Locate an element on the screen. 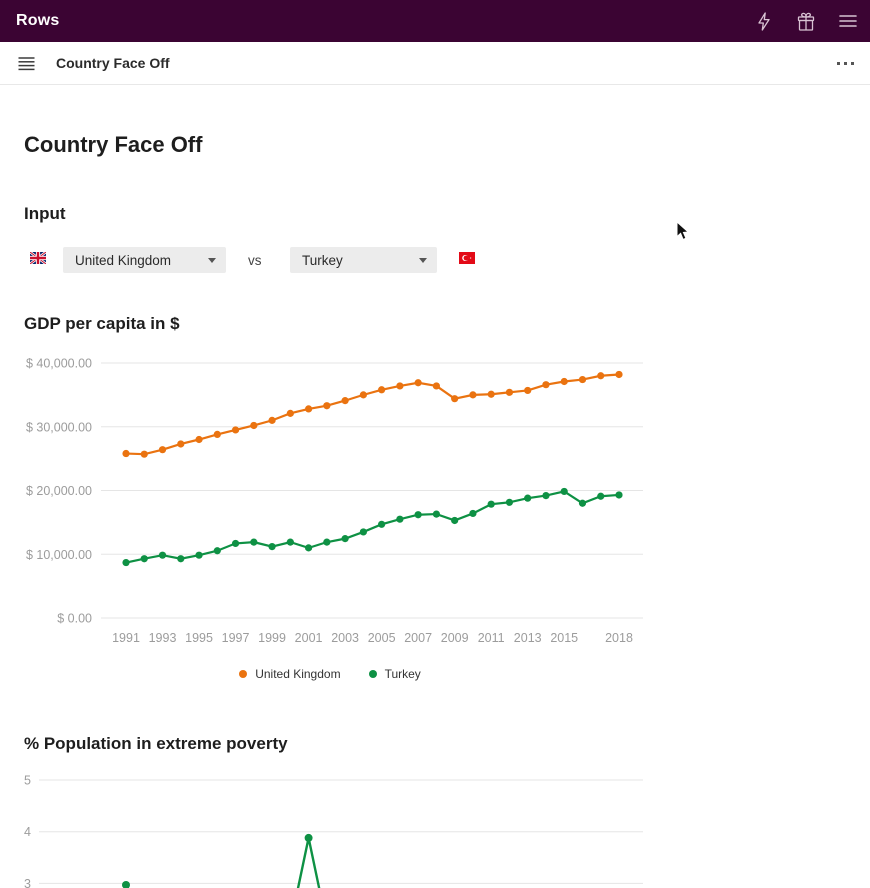  y-axis-label: 3 is located at coordinates (27, 882).